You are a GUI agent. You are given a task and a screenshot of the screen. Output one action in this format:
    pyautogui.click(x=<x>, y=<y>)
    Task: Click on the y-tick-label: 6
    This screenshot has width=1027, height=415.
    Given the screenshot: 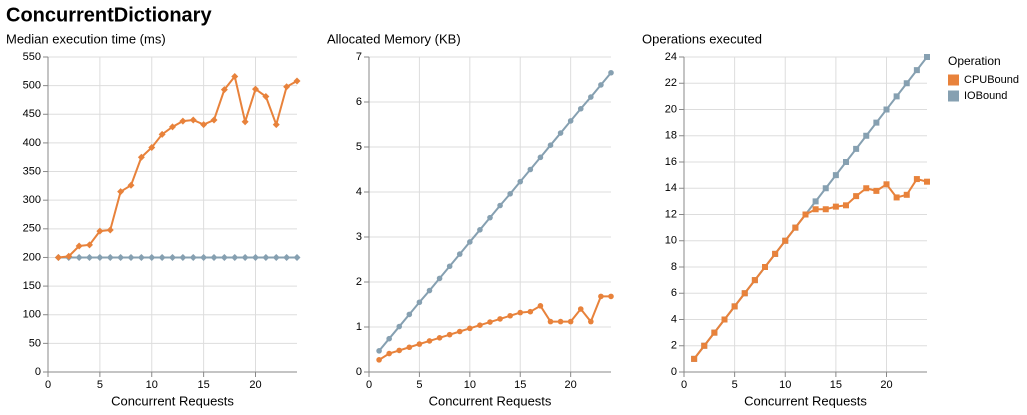 What is the action you would take?
    pyautogui.click(x=359, y=102)
    